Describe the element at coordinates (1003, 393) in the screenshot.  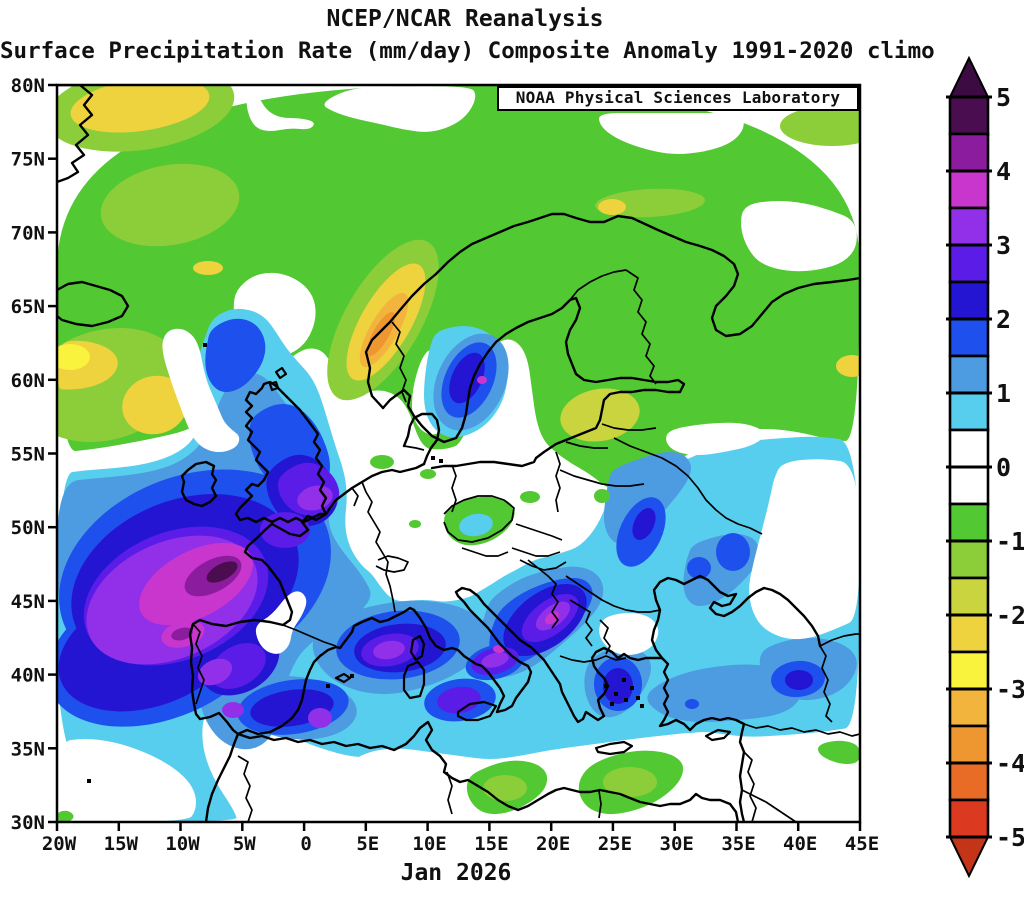
I see `colorbar-label-1: 1` at that location.